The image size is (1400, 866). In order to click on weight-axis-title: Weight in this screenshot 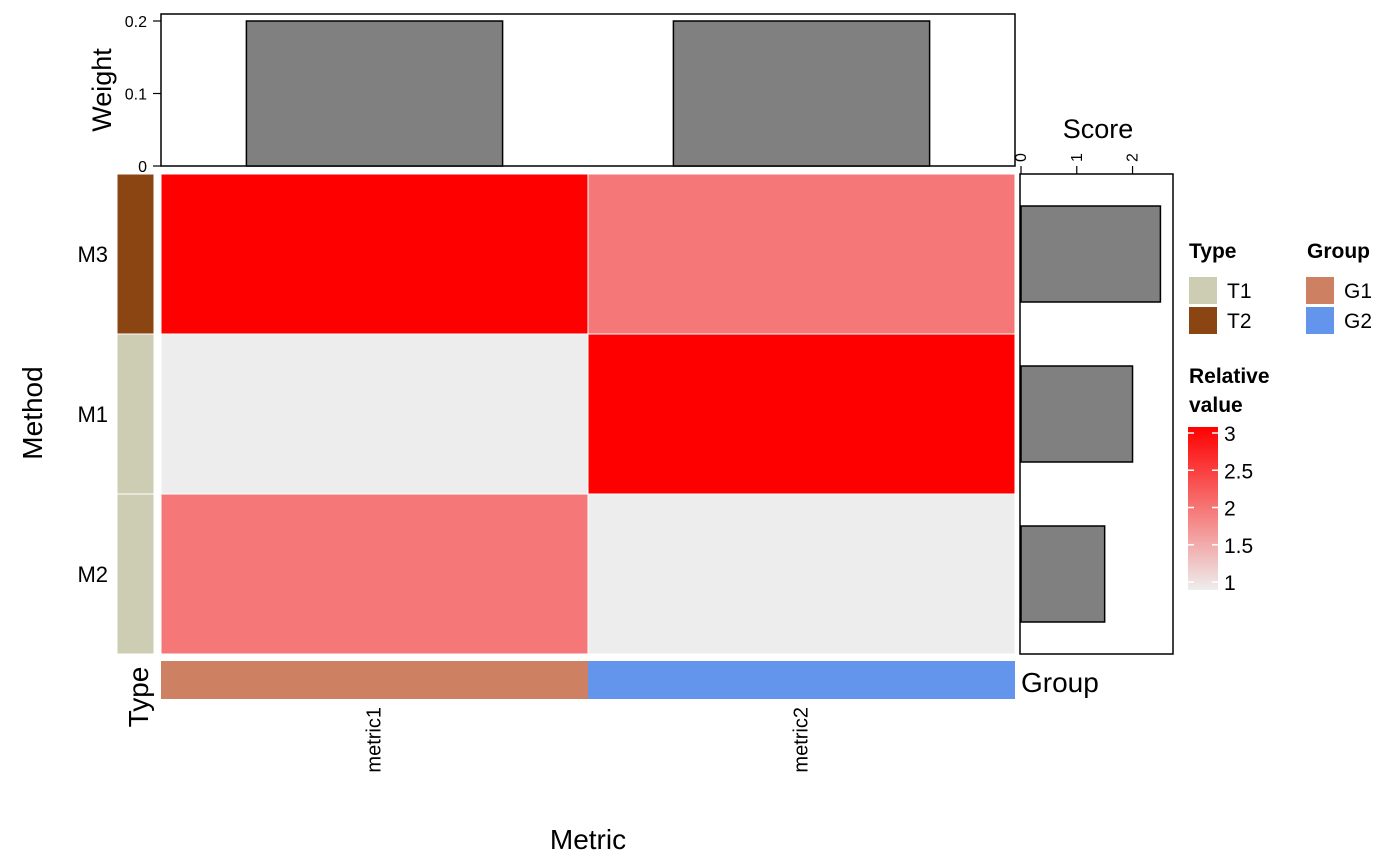, I will do `click(102, 90)`.